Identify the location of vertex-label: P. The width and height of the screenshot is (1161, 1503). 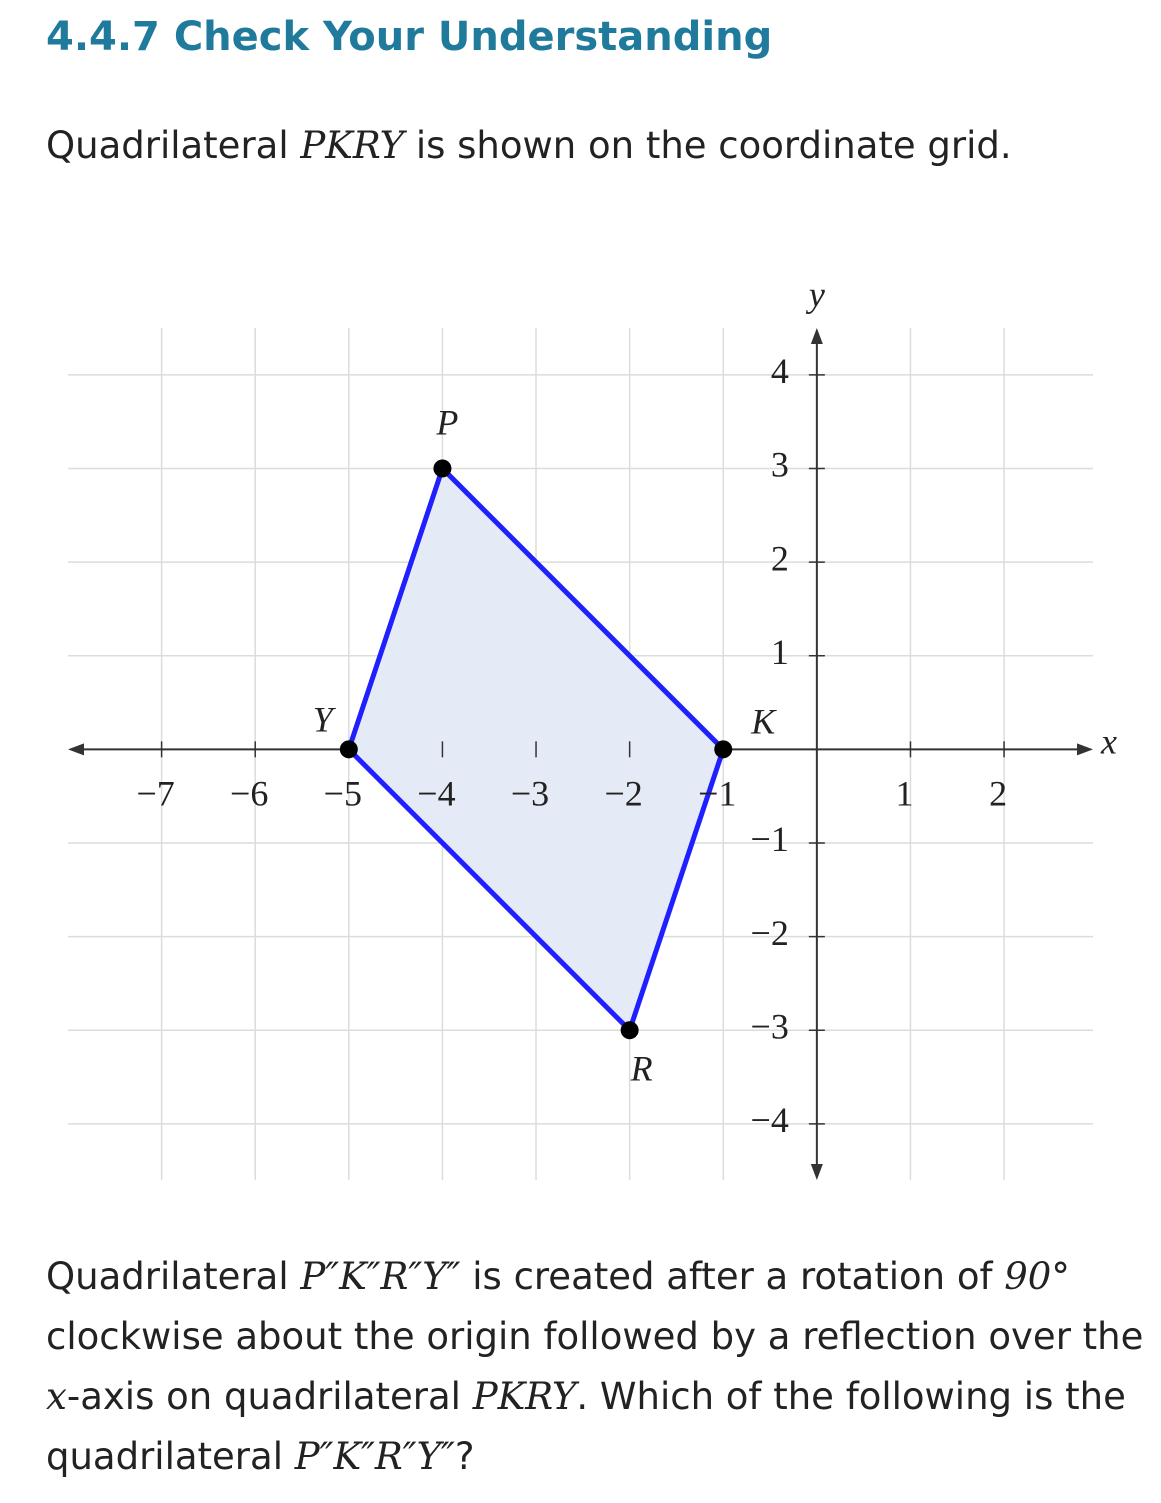
(446, 423).